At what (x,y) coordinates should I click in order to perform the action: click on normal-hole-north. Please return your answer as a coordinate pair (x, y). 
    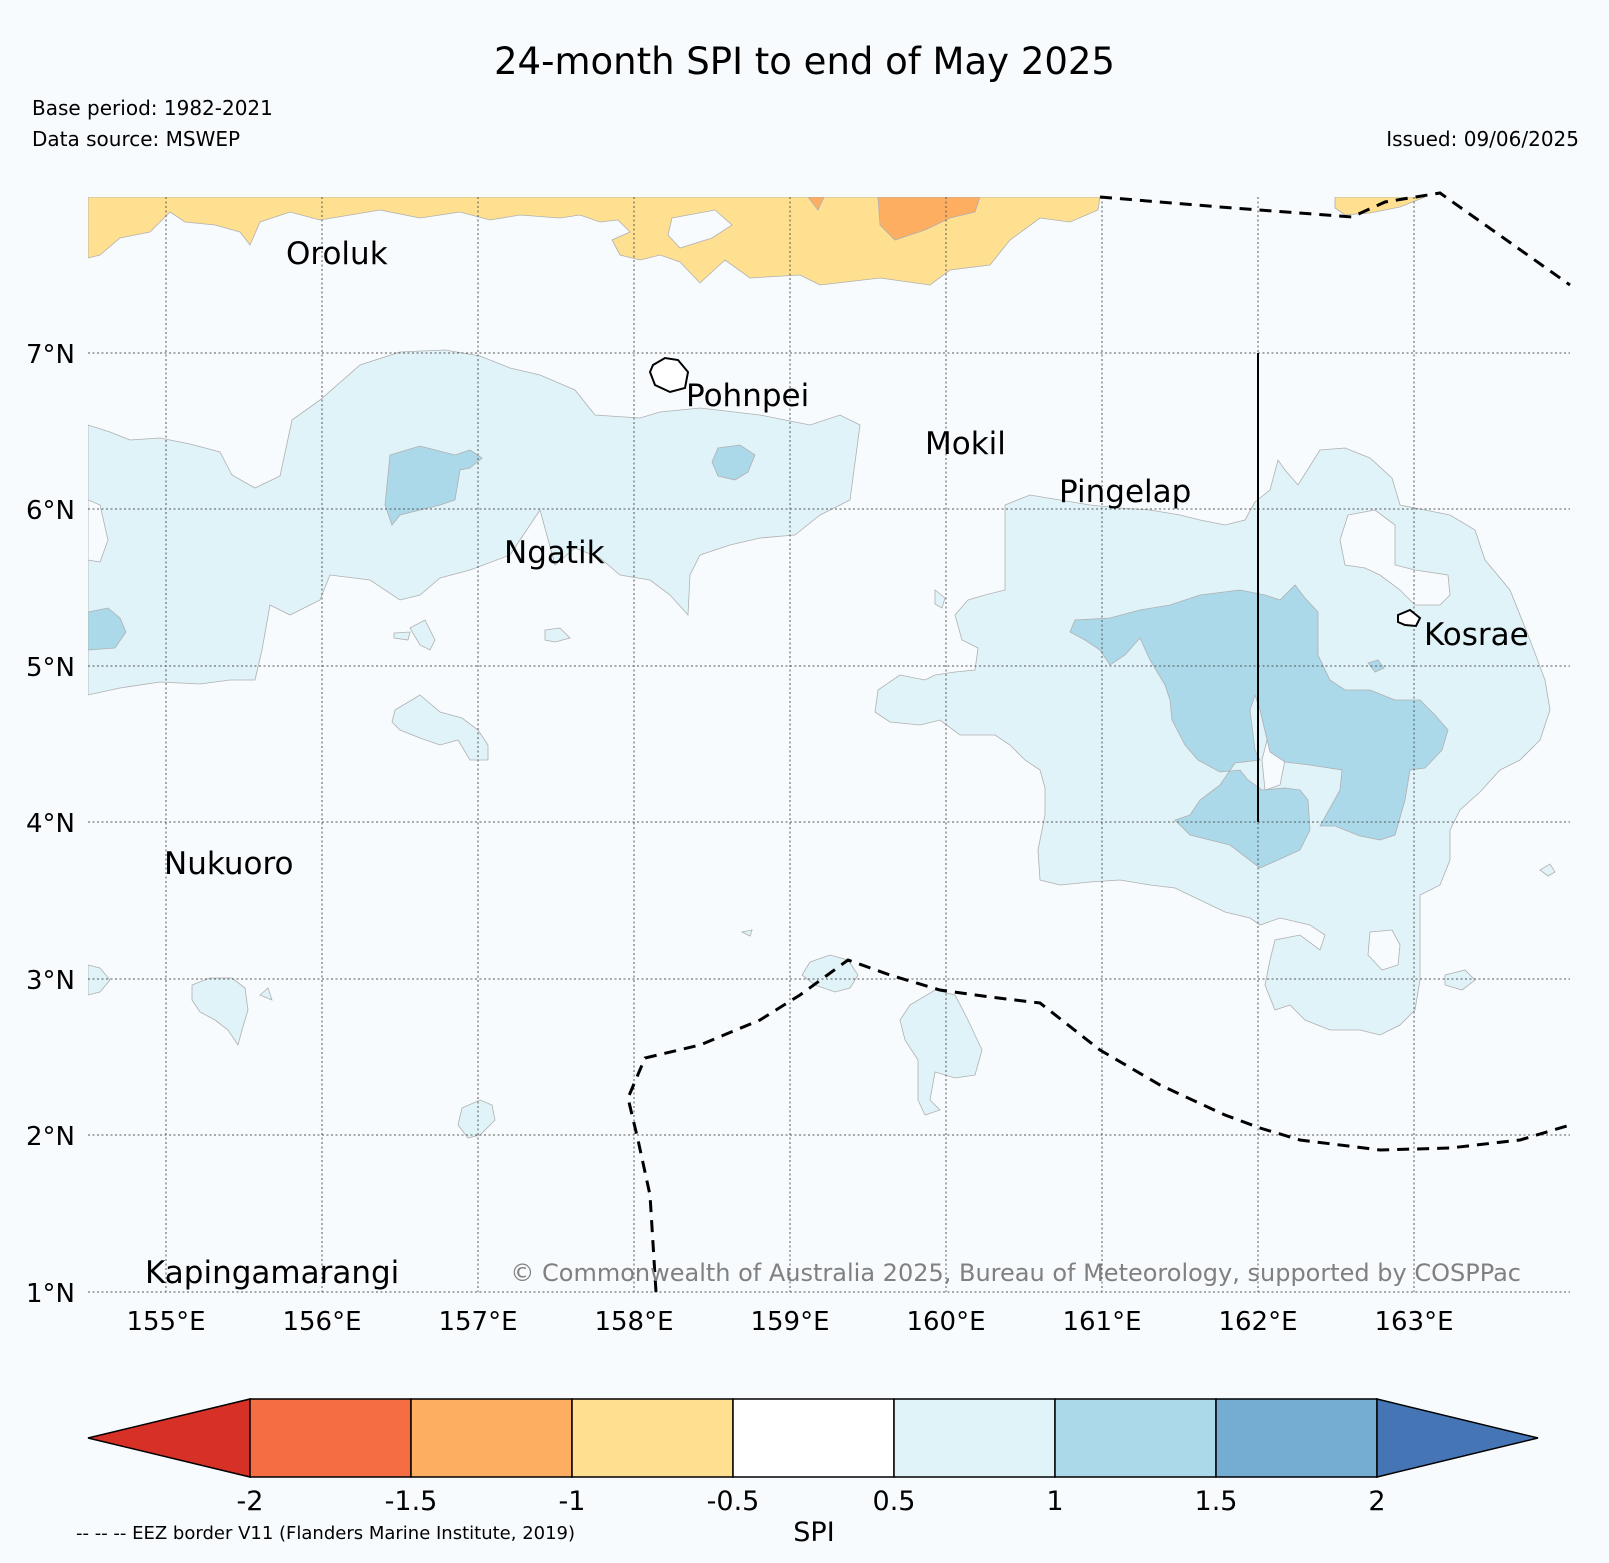
    Looking at the image, I should click on (700, 229).